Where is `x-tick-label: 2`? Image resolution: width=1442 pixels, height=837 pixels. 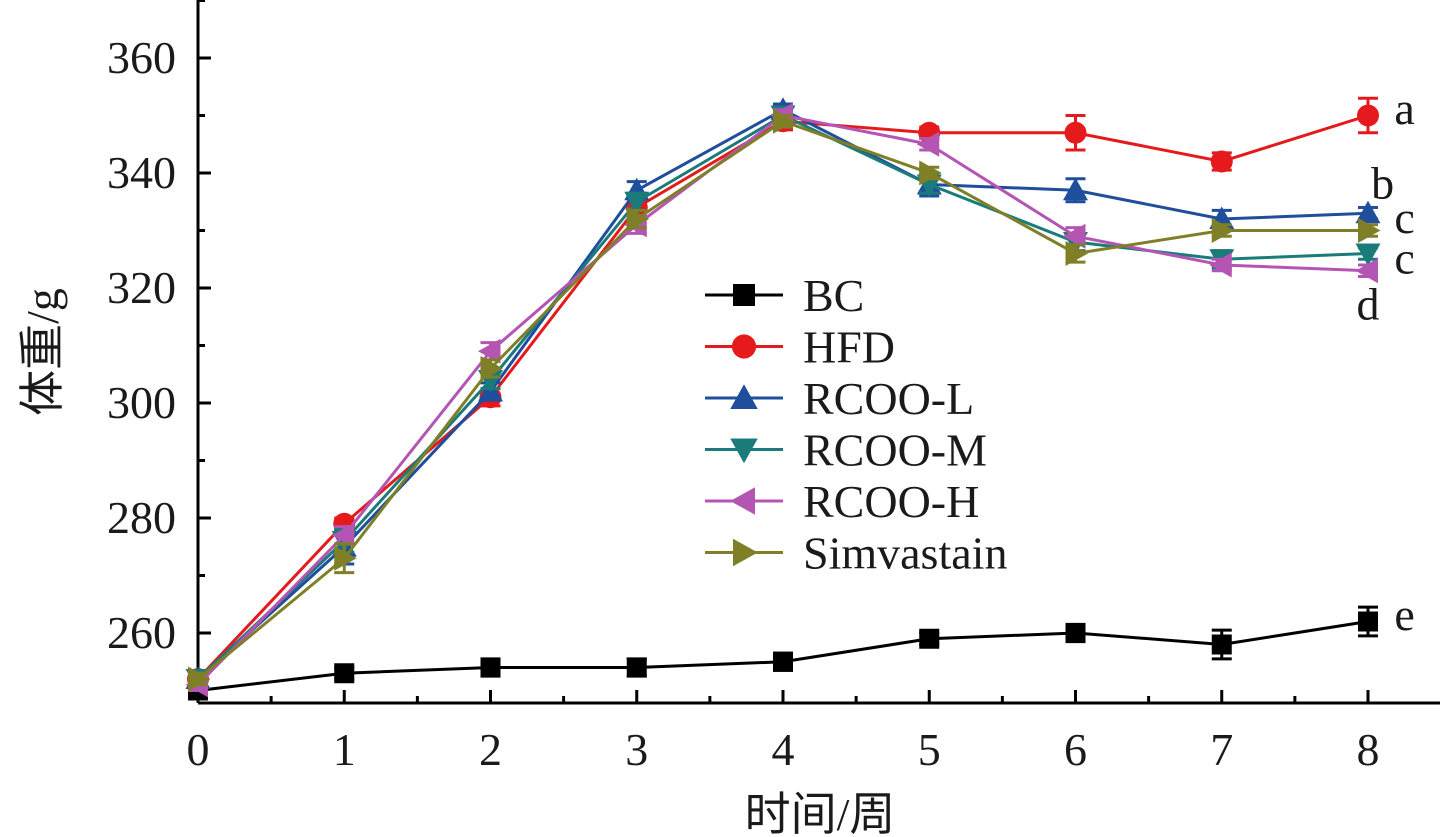
x-tick-label: 2 is located at coordinates (490, 749).